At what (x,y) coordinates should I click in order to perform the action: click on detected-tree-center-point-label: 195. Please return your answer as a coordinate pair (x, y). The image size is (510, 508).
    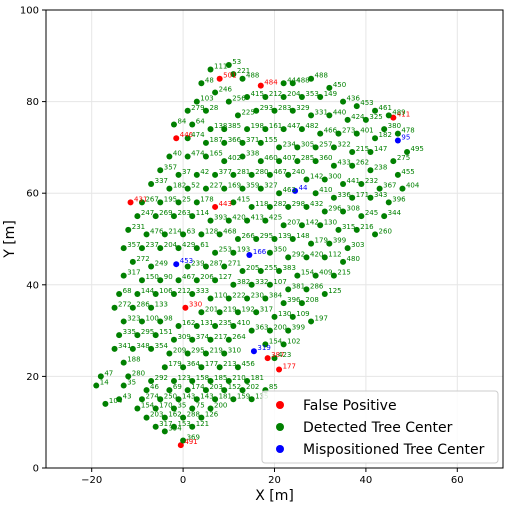
    Looking at the image, I should click on (170, 199).